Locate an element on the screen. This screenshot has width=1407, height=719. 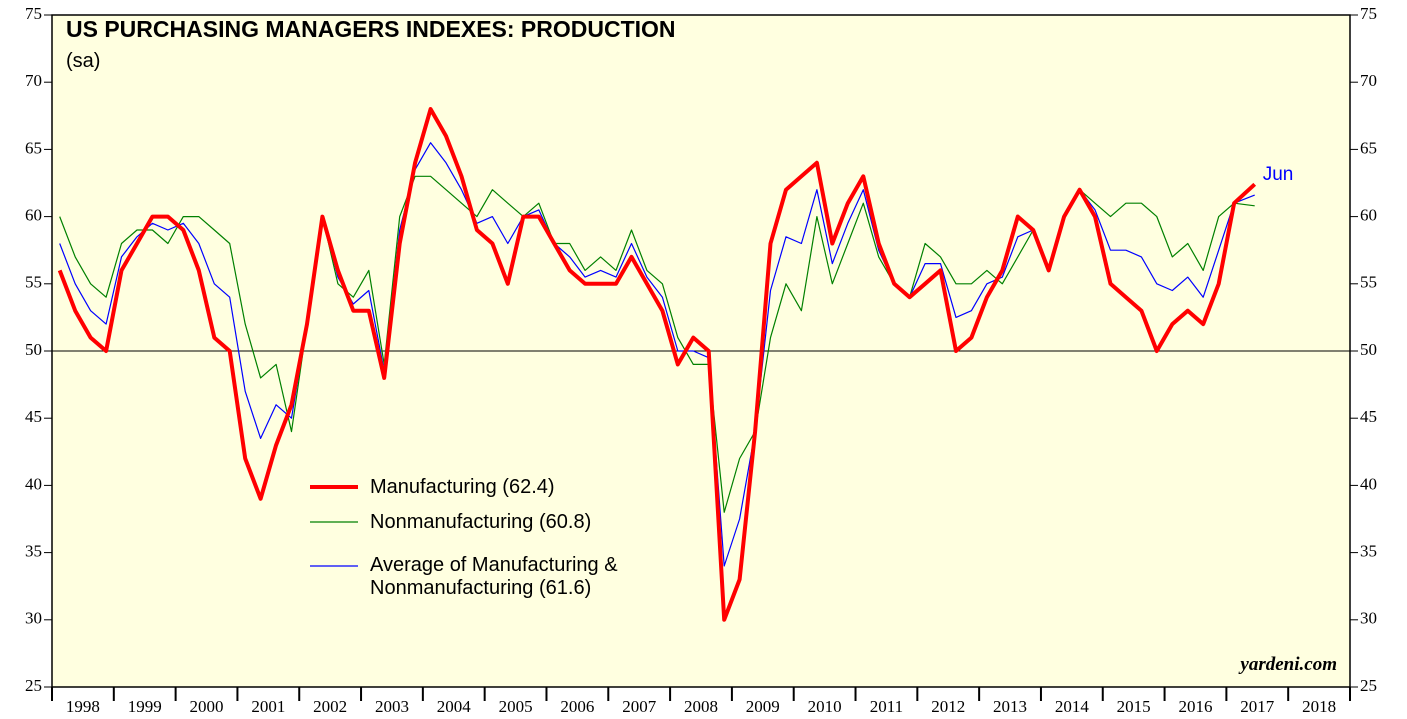
source: yardeni.com is located at coordinates (1287, 664).